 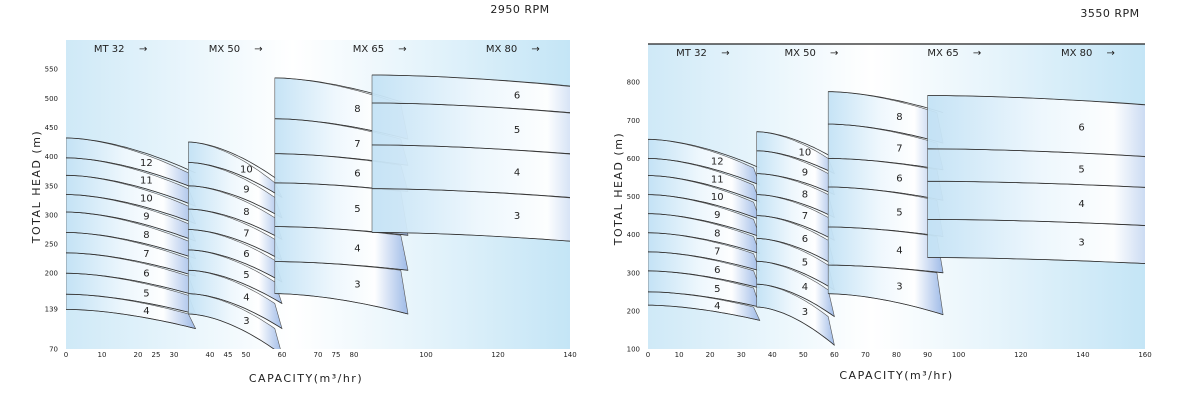 I want to click on series-header-mx-65: MX 65, so click(x=368, y=49).